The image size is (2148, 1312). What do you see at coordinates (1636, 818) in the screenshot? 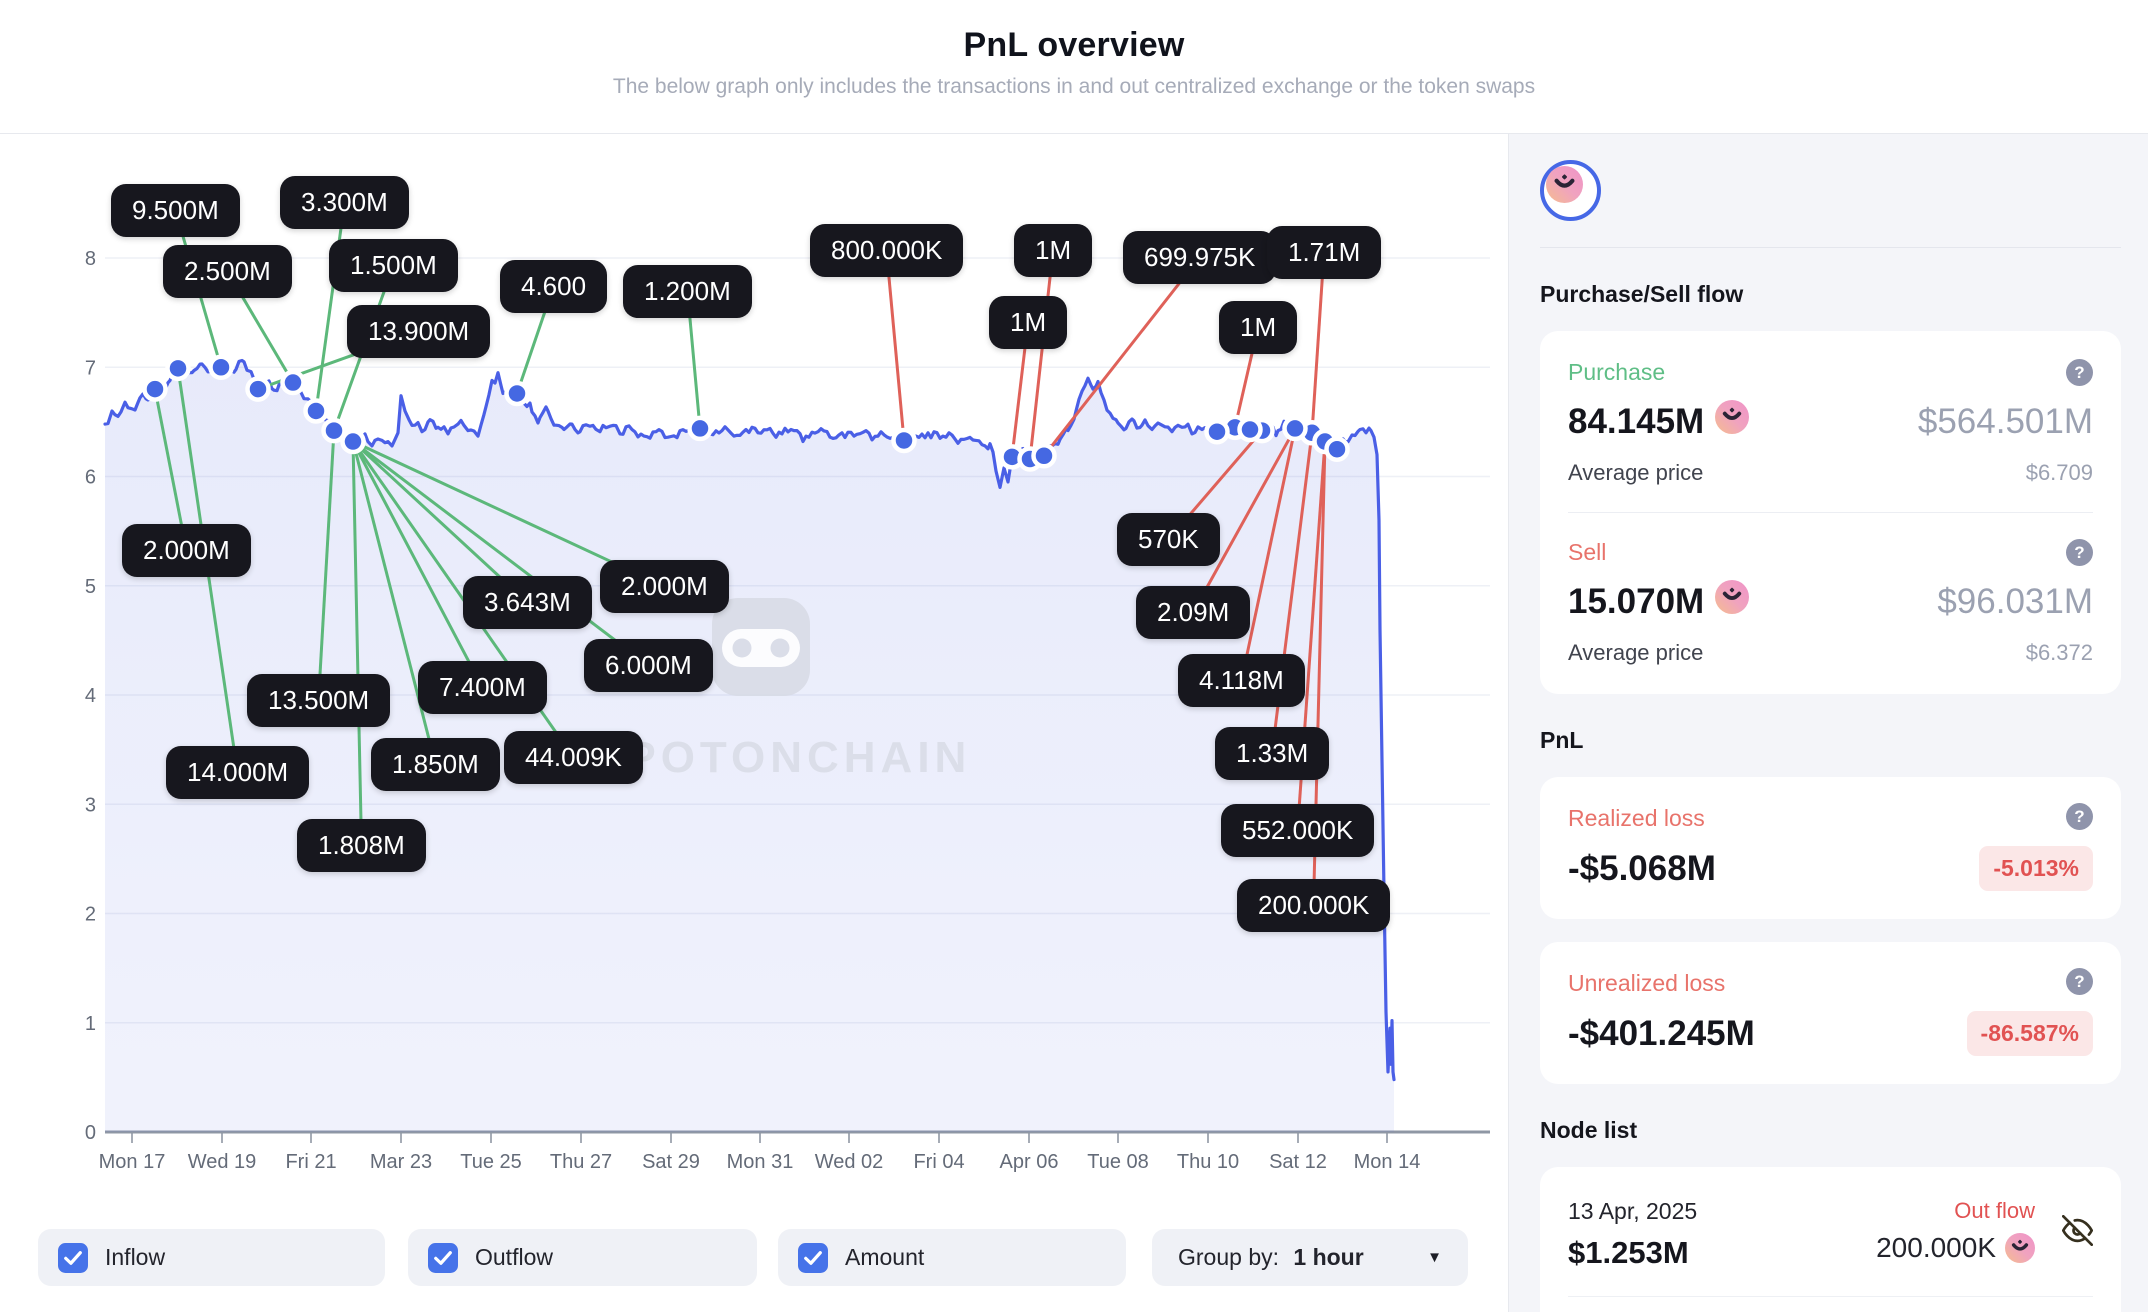
I see `realized-loss-label: Realized loss` at bounding box center [1636, 818].